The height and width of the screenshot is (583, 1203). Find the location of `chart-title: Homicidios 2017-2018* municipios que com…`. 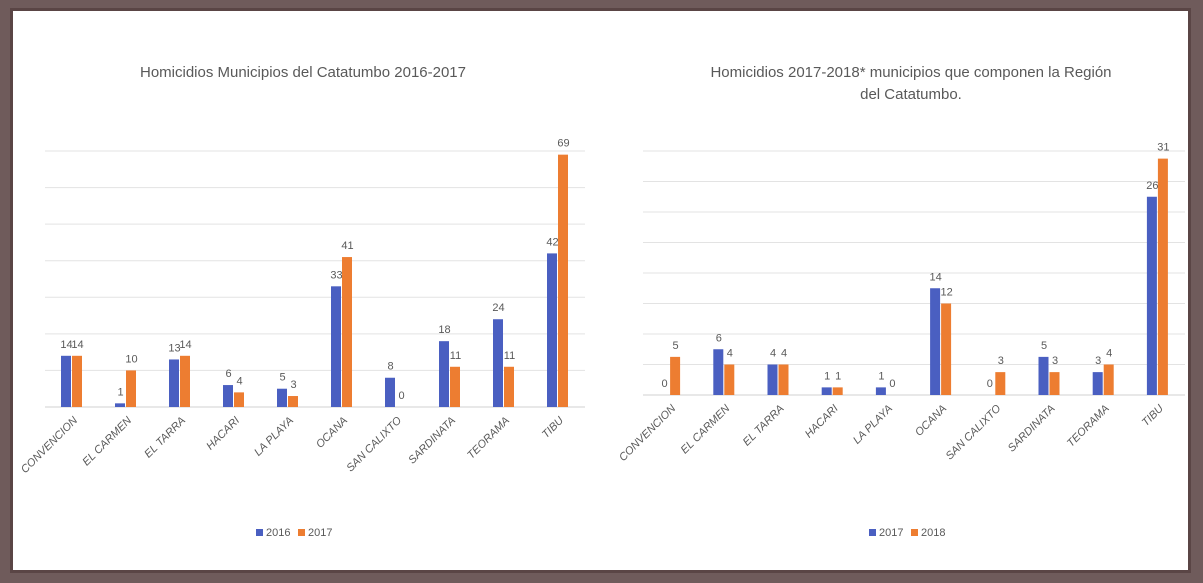

chart-title: Homicidios 2017-2018* municipios que com… is located at coordinates (910, 72).